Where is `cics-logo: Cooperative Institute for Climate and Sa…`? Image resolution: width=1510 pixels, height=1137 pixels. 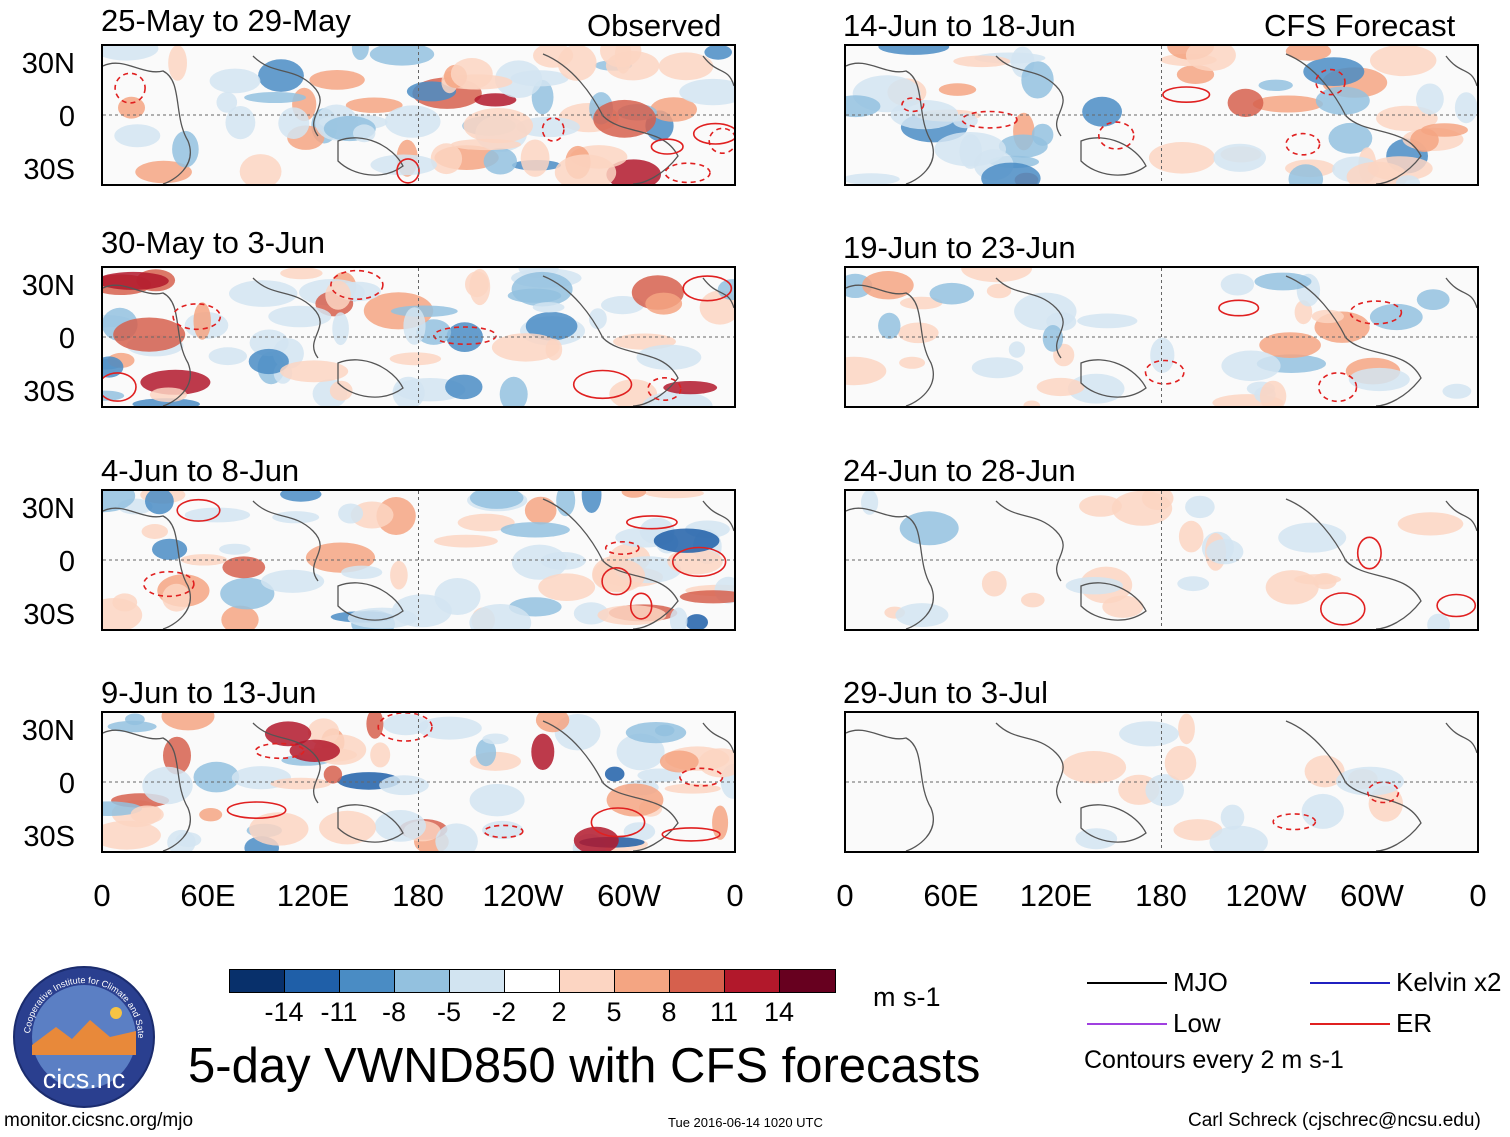
cics-logo: Cooperative Institute for Climate and Sa… is located at coordinates (82, 1033).